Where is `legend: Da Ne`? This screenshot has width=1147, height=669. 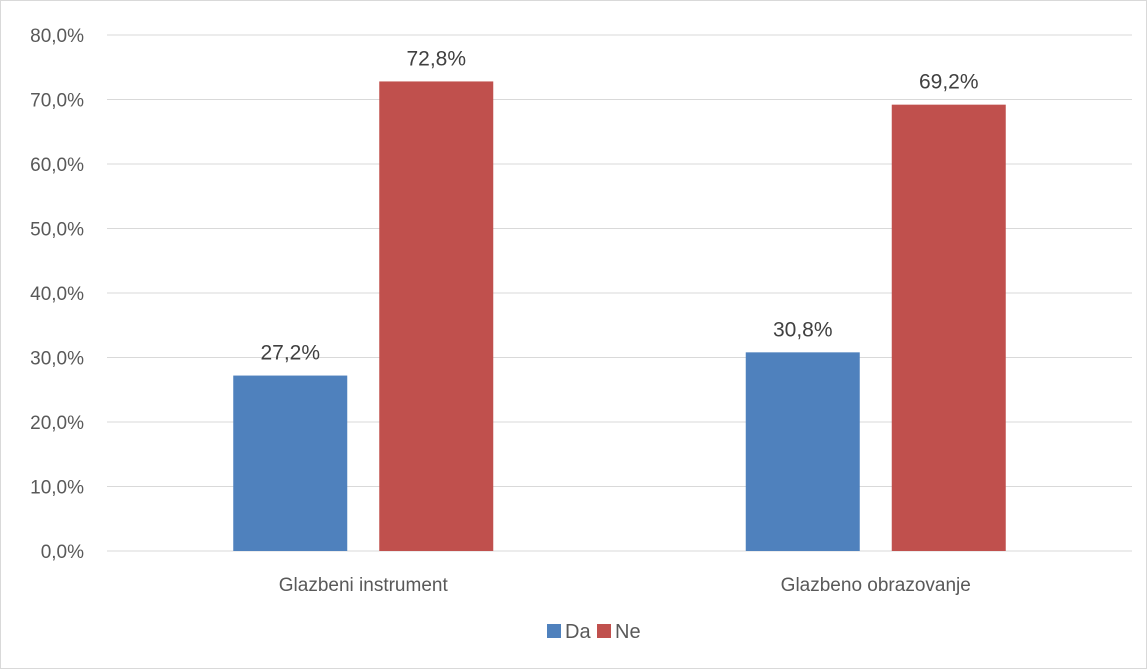
legend: Da Ne is located at coordinates (594, 632).